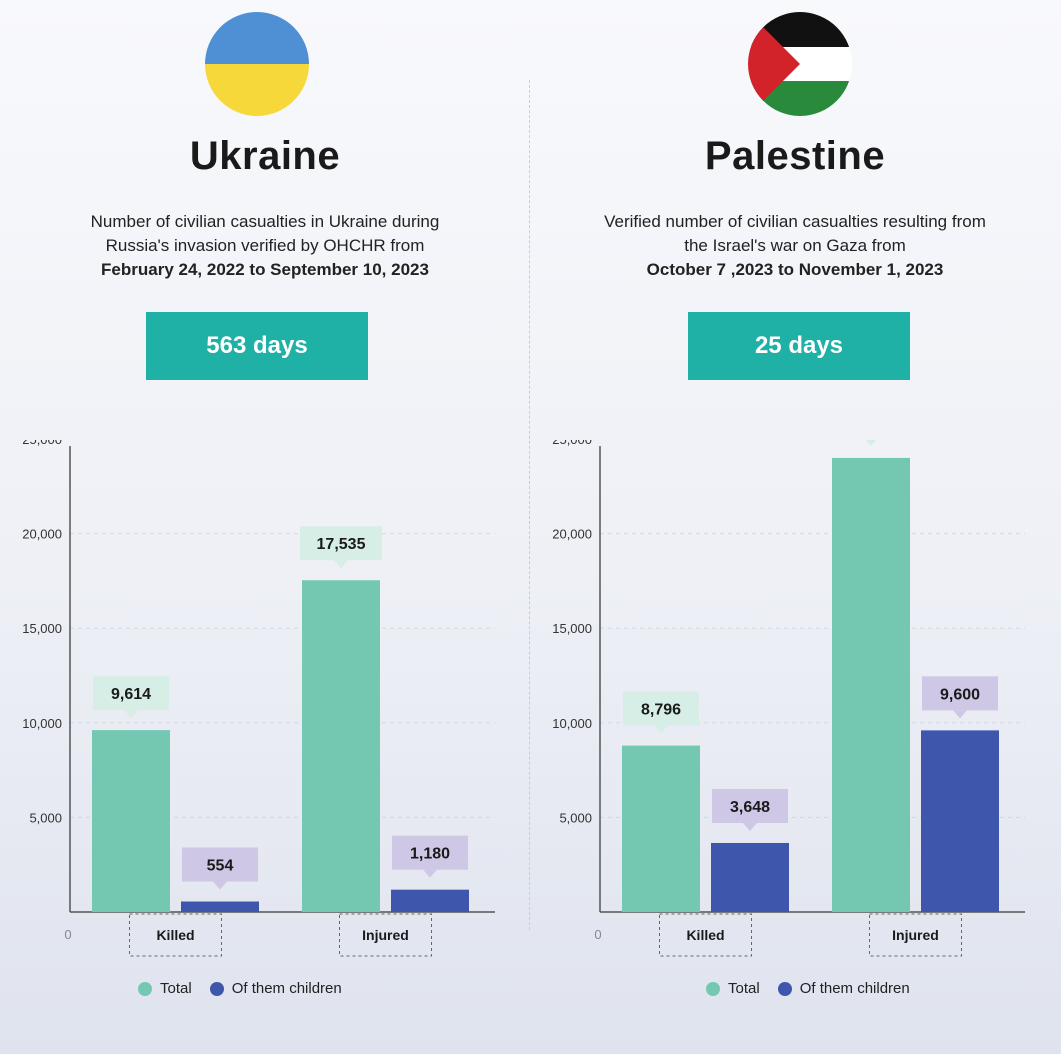 The height and width of the screenshot is (1054, 1061). I want to click on data-label: 9,614, so click(131, 694).